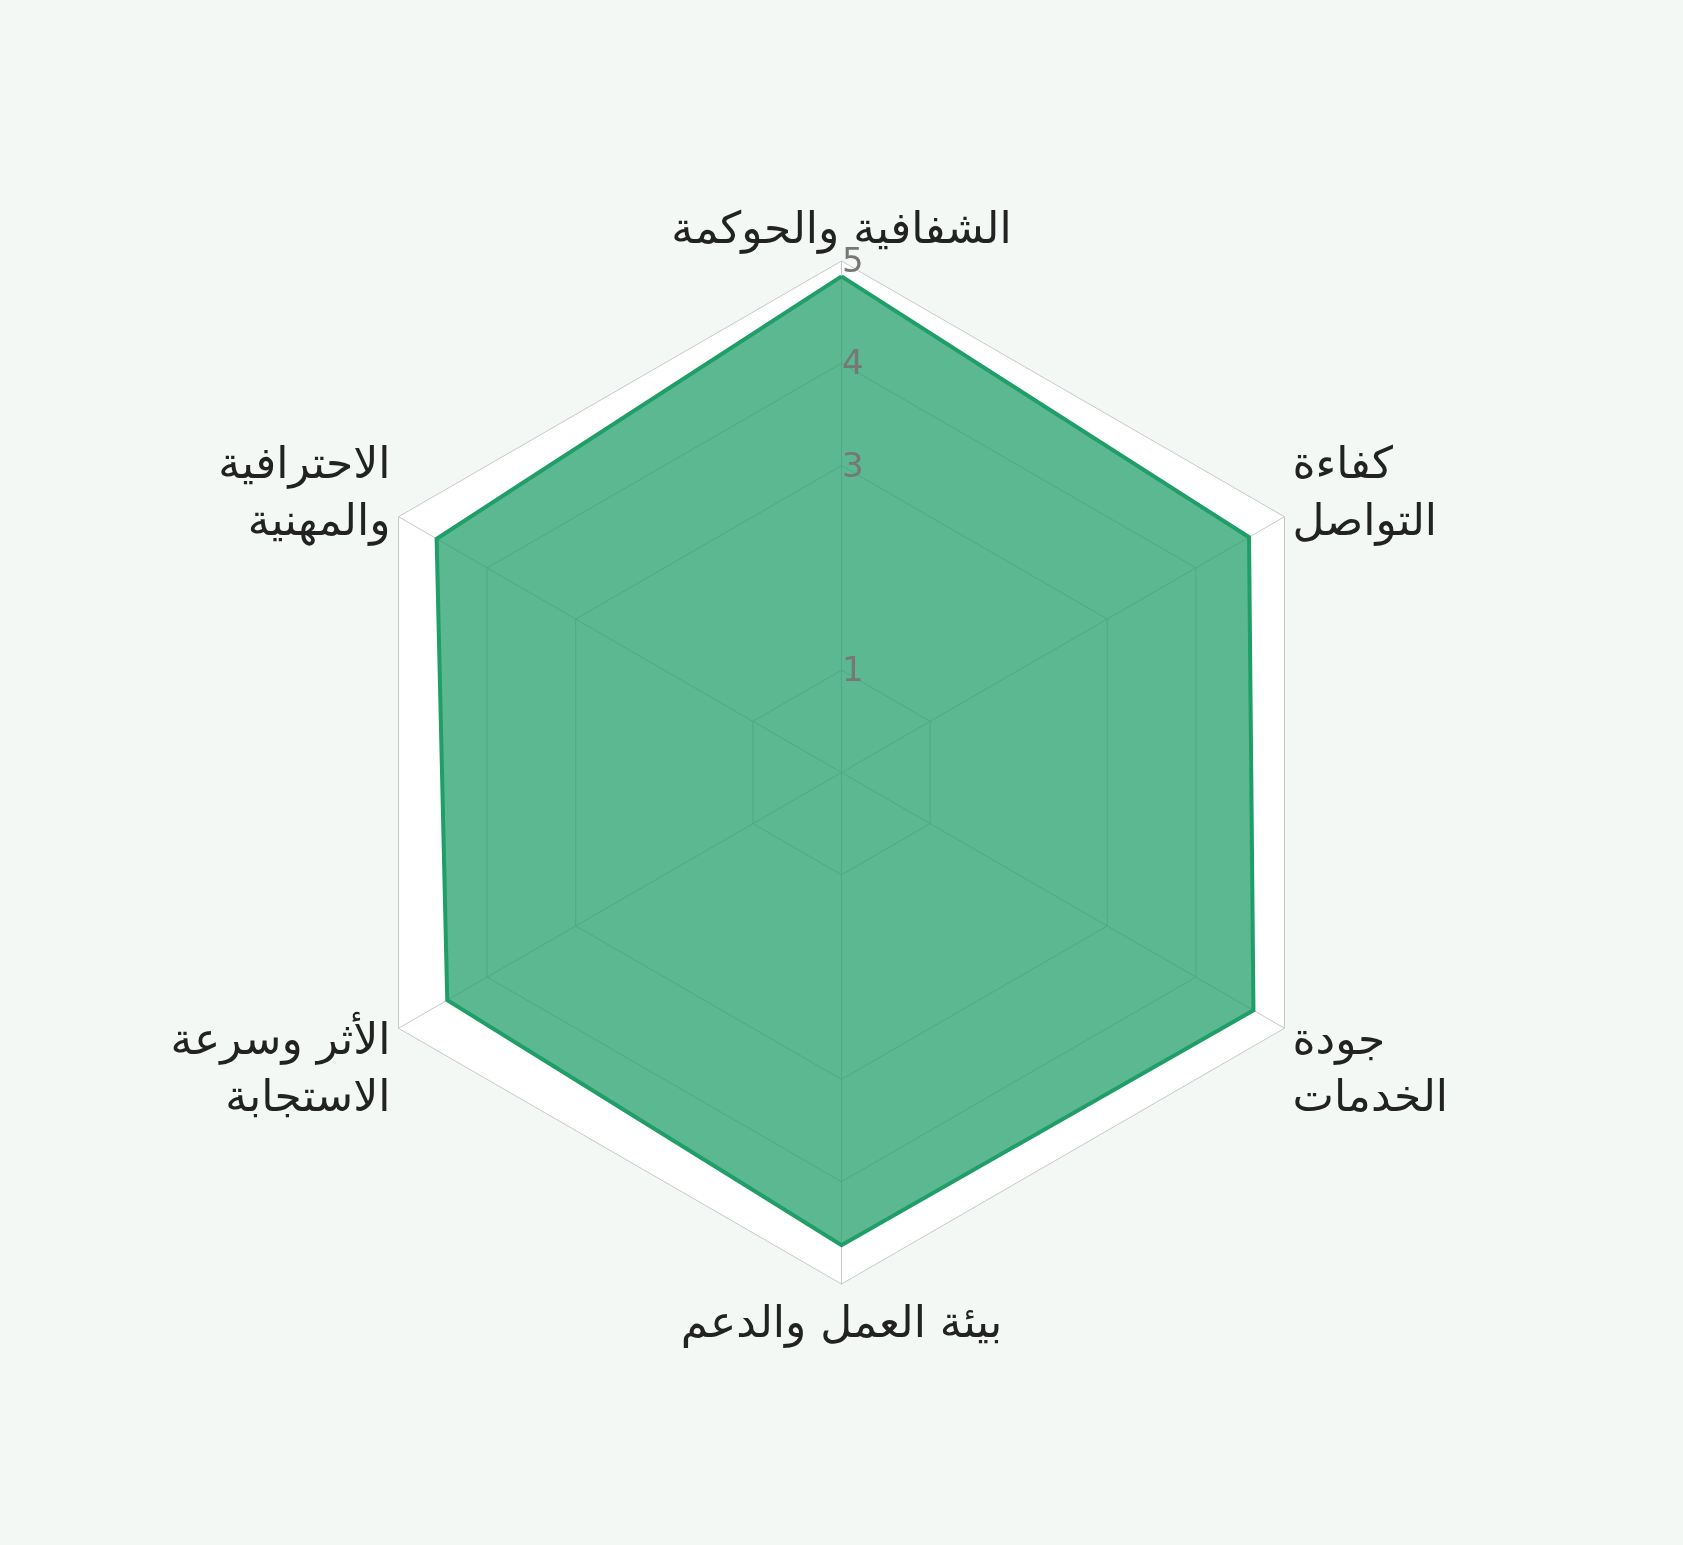 Image resolution: width=1683 pixels, height=1545 pixels. I want to click on spoke-label: الأثر وسرعة الاستجابة, so click(280, 1066).